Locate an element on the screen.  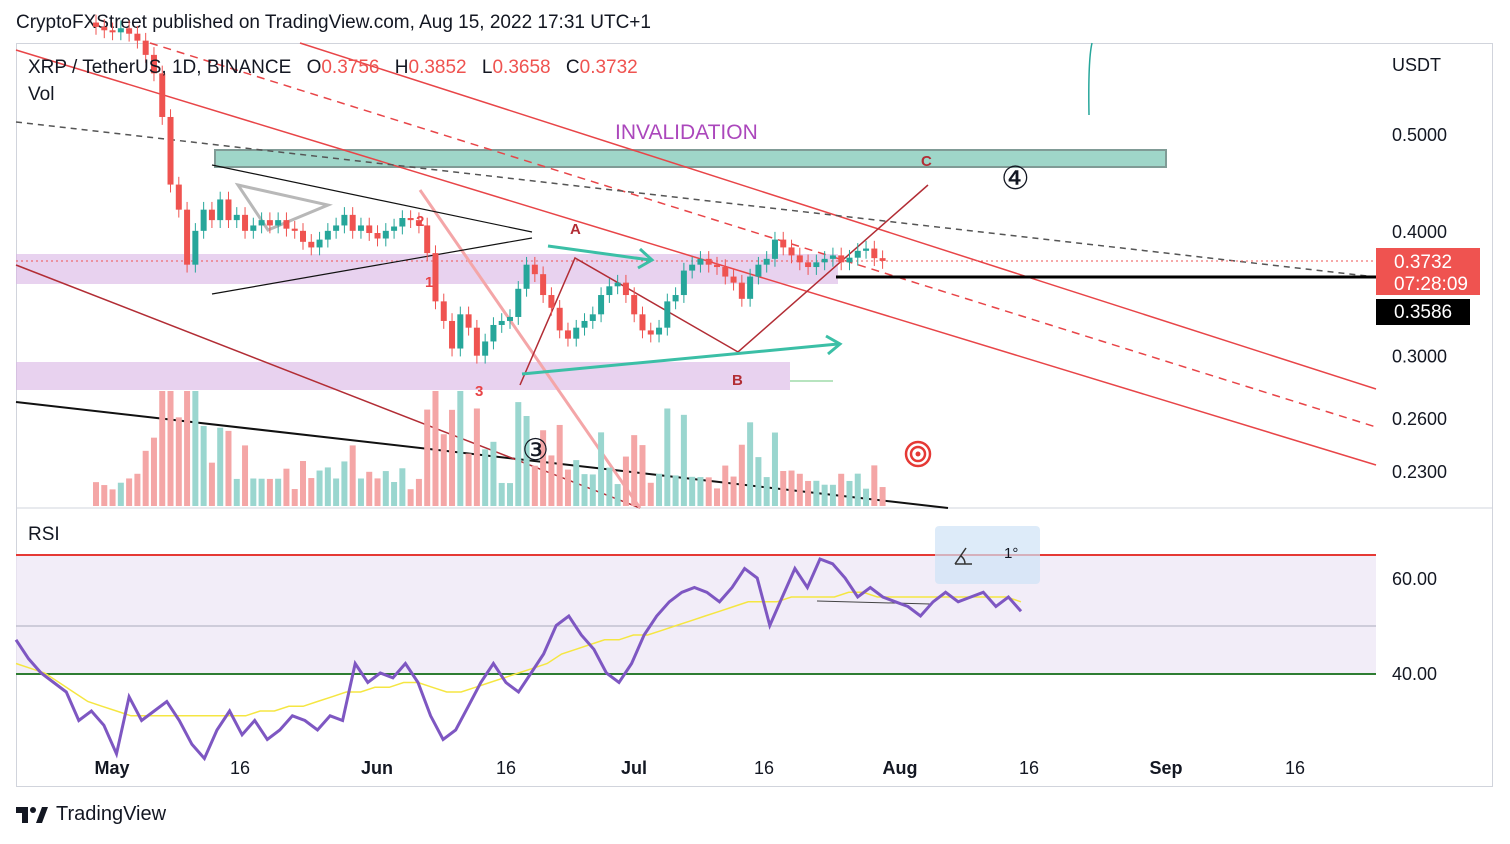
tradingview-footer: TradingView is located at coordinates (91, 814).